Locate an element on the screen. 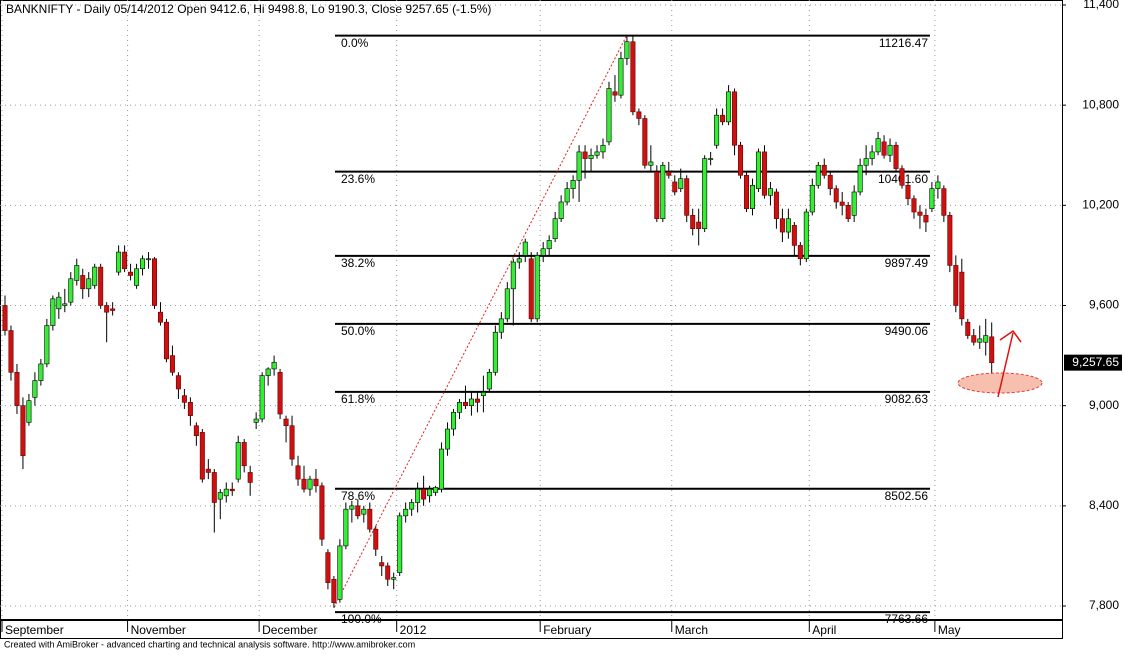 The width and height of the screenshot is (1124, 656). x-tick-label: 2012 is located at coordinates (413, 630).